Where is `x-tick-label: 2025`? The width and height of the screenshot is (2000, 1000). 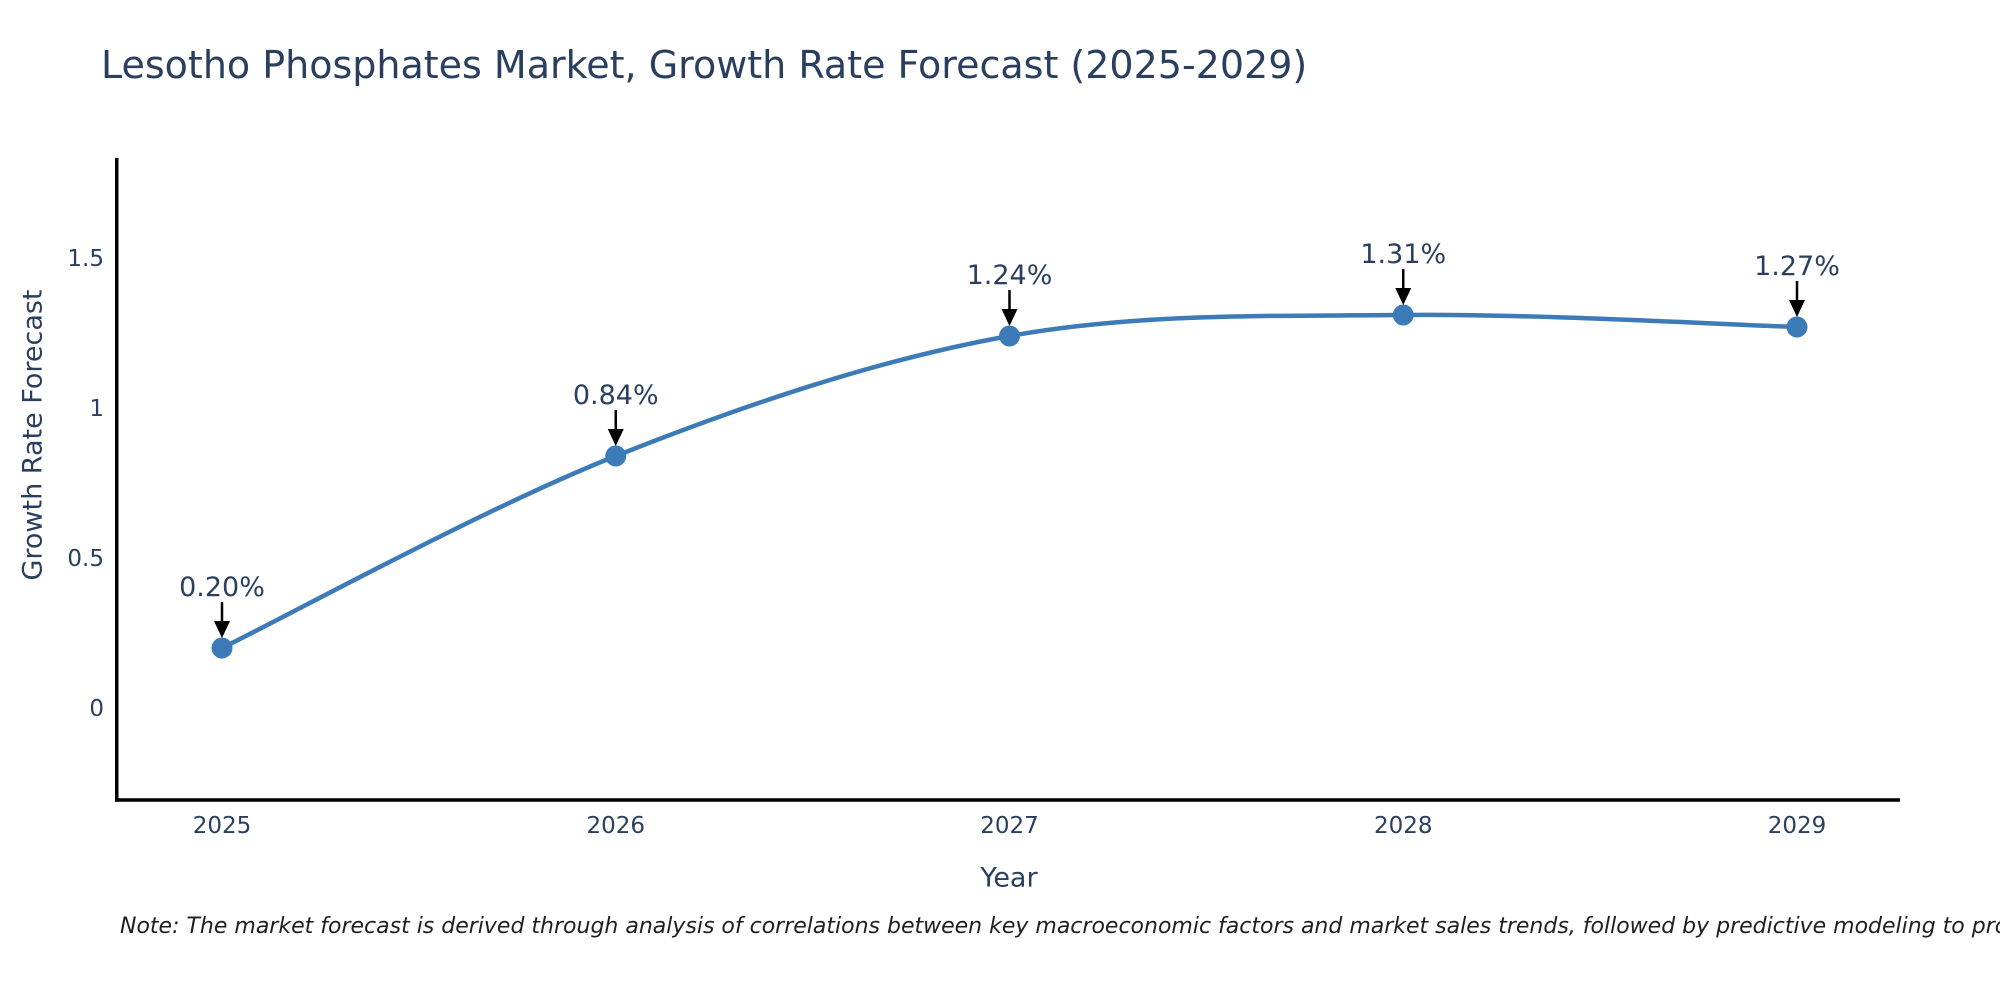
x-tick-label: 2025 is located at coordinates (222, 826).